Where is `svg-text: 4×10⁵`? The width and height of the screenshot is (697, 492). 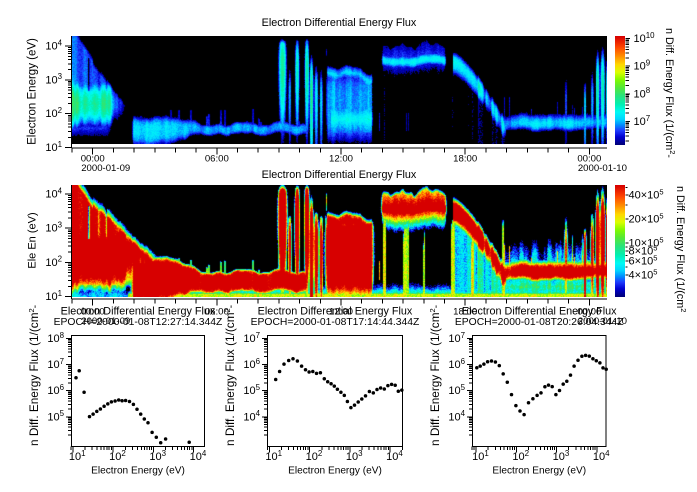
svg-text: 4×10⁵ is located at coordinates (643, 274).